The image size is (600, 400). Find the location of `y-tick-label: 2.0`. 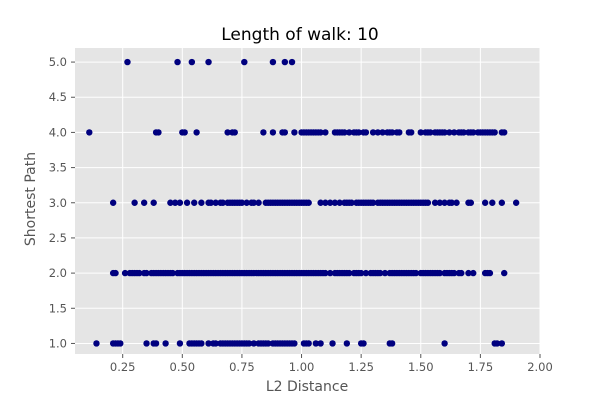

y-tick-label: 2.0 is located at coordinates (58, 273).